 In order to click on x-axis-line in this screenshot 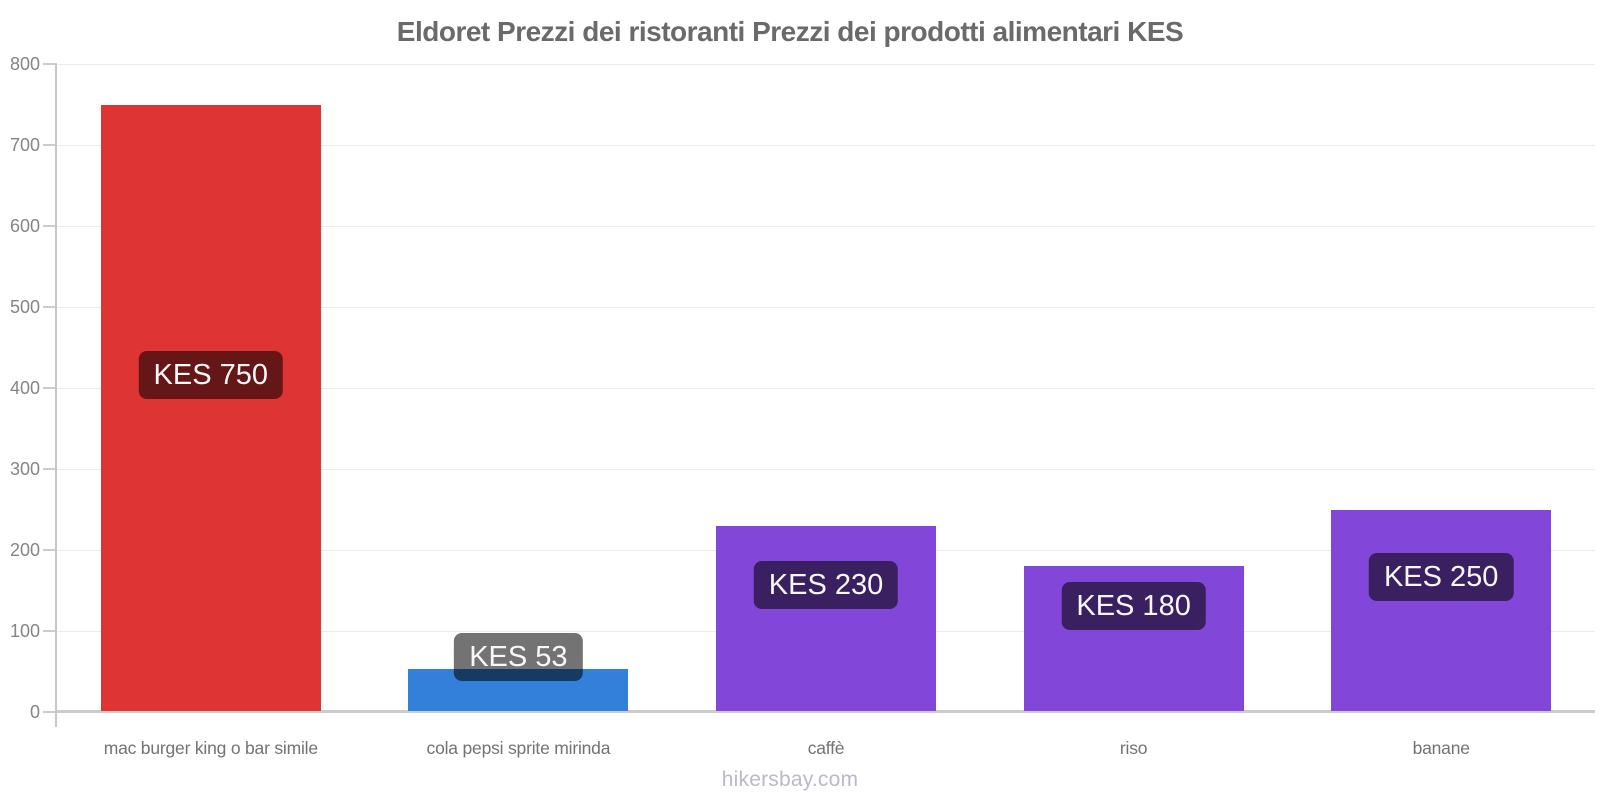, I will do `click(826, 711)`.